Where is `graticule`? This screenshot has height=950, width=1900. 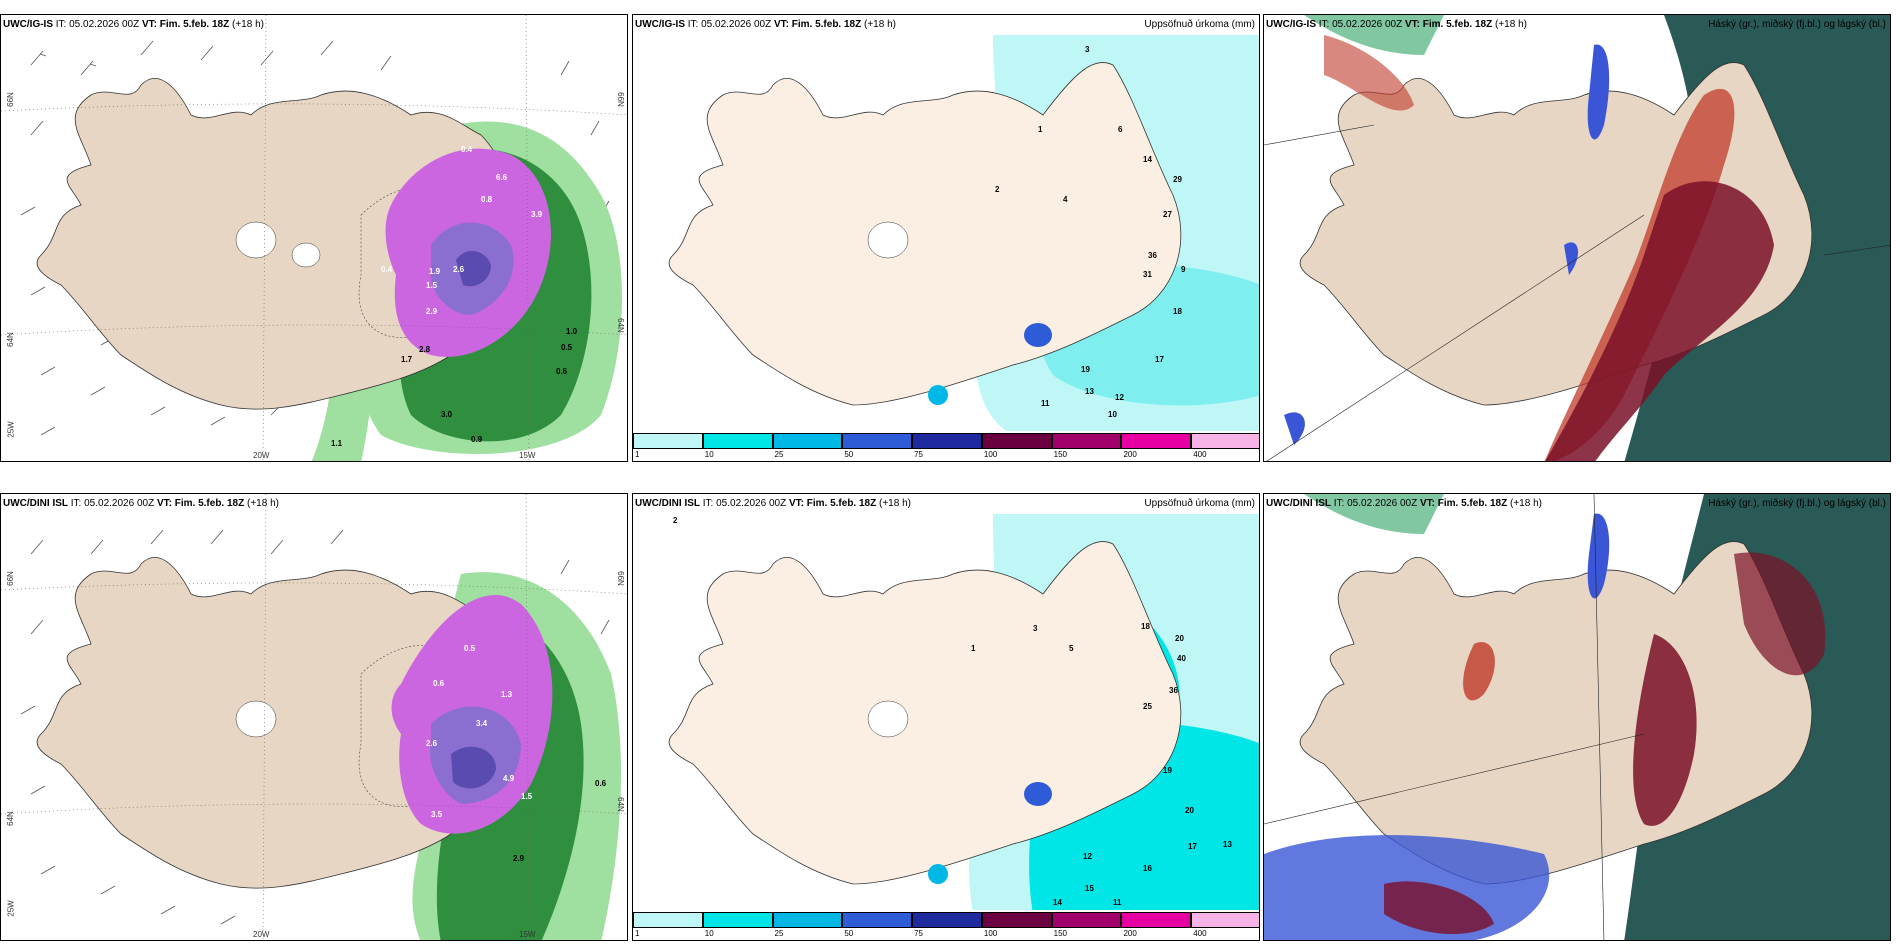
graticule is located at coordinates (1577, 292).